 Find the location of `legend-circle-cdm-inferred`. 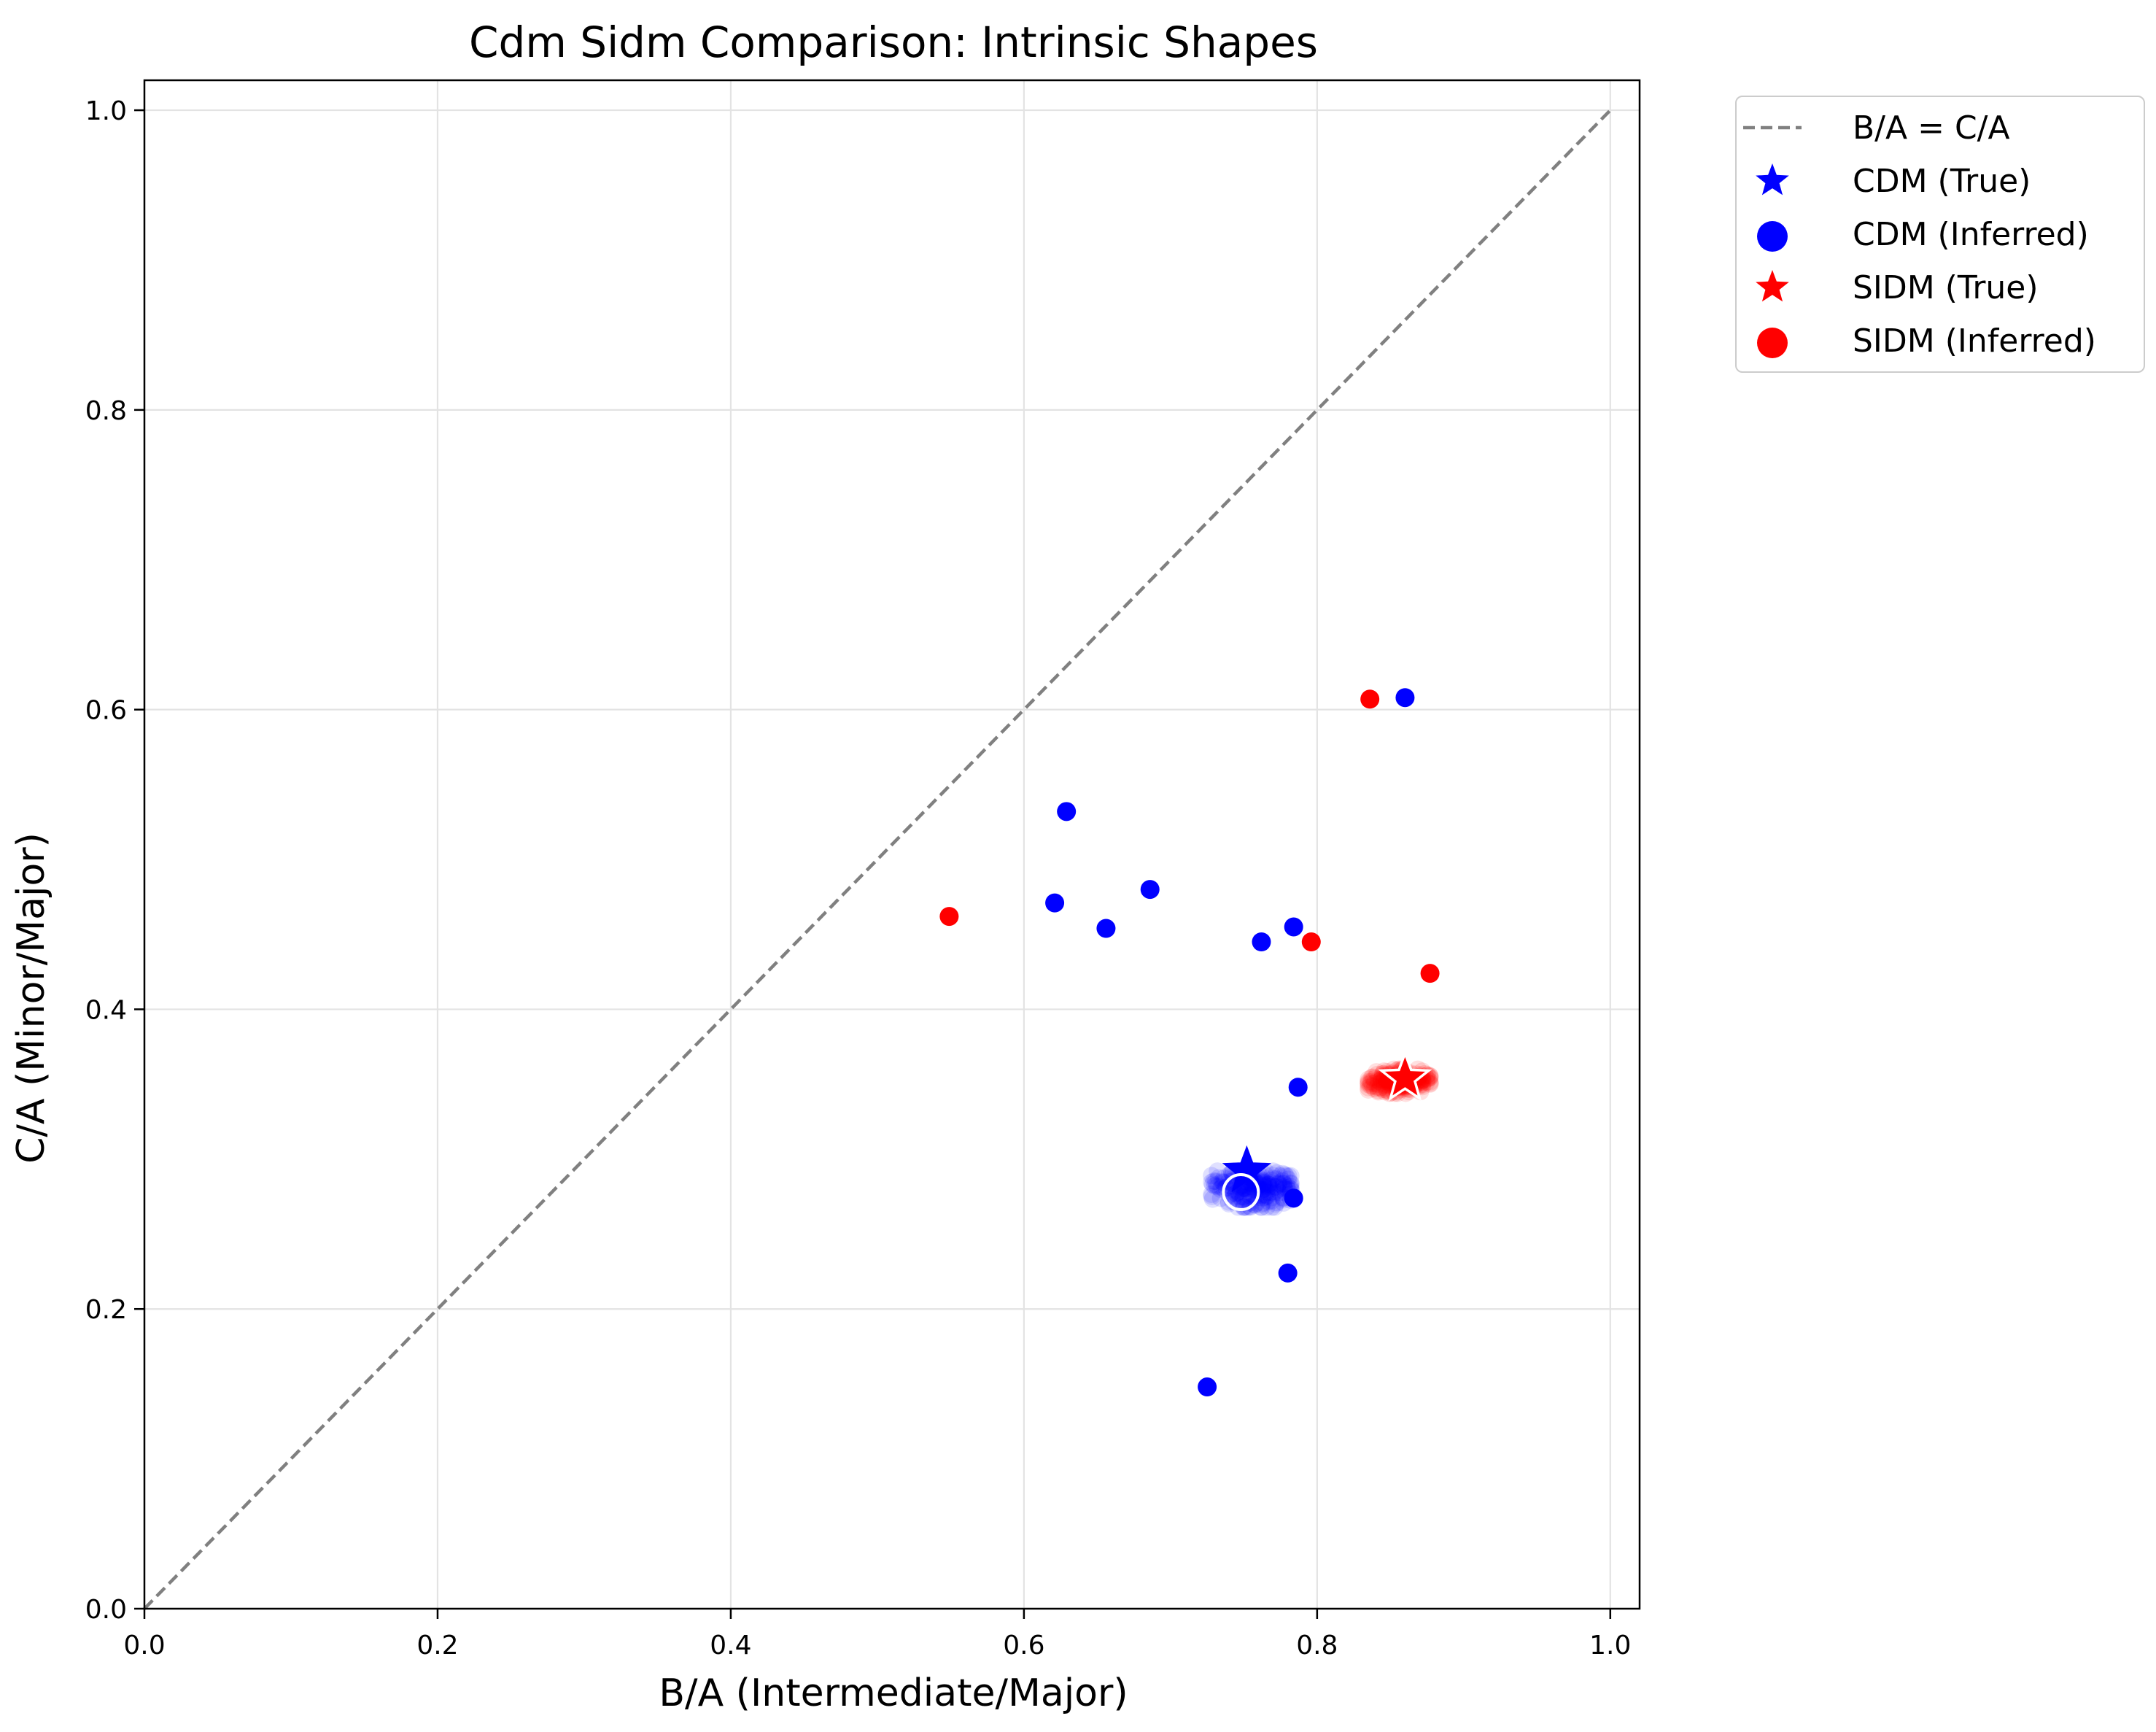

legend-circle-cdm-inferred is located at coordinates (1772, 236).